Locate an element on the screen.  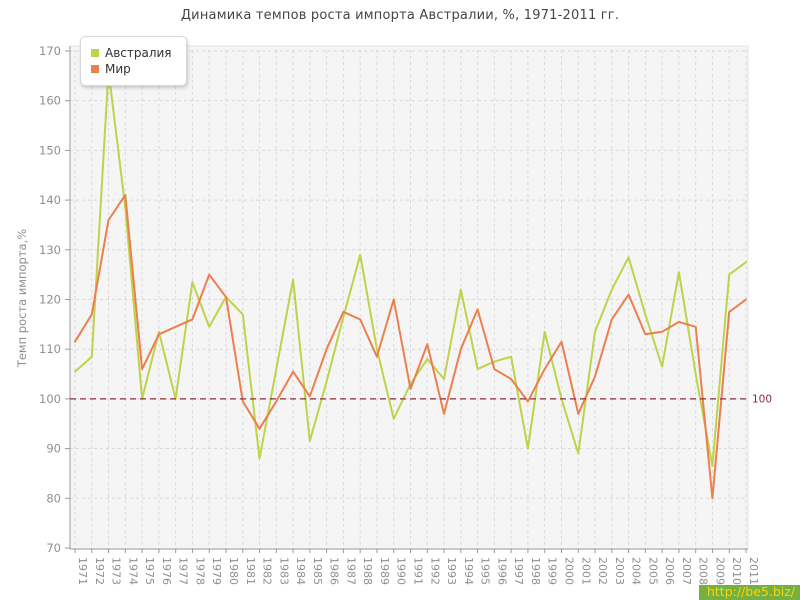
reference-line-label: 100 is located at coordinates (762, 399).